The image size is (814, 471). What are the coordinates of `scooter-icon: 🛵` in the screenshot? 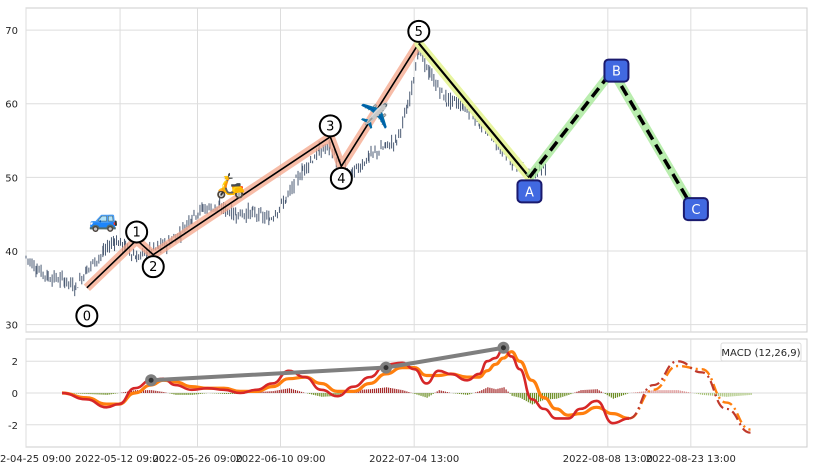 It's located at (231, 186).